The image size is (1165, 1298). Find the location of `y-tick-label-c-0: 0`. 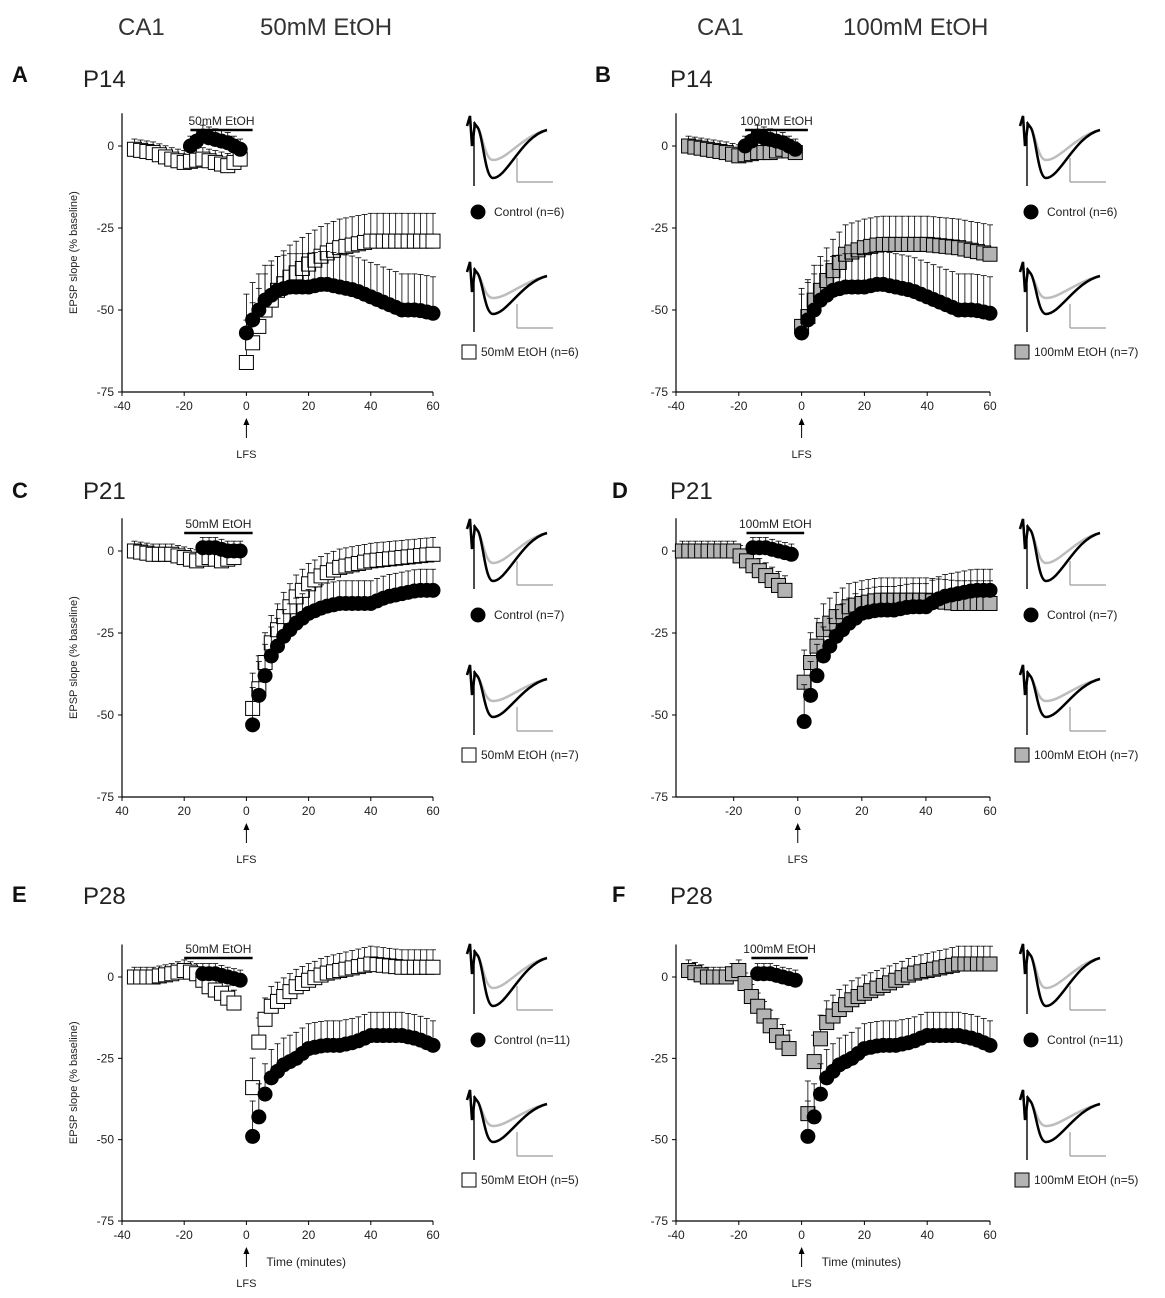

y-tick-label-c-0: 0 is located at coordinates (110, 551).